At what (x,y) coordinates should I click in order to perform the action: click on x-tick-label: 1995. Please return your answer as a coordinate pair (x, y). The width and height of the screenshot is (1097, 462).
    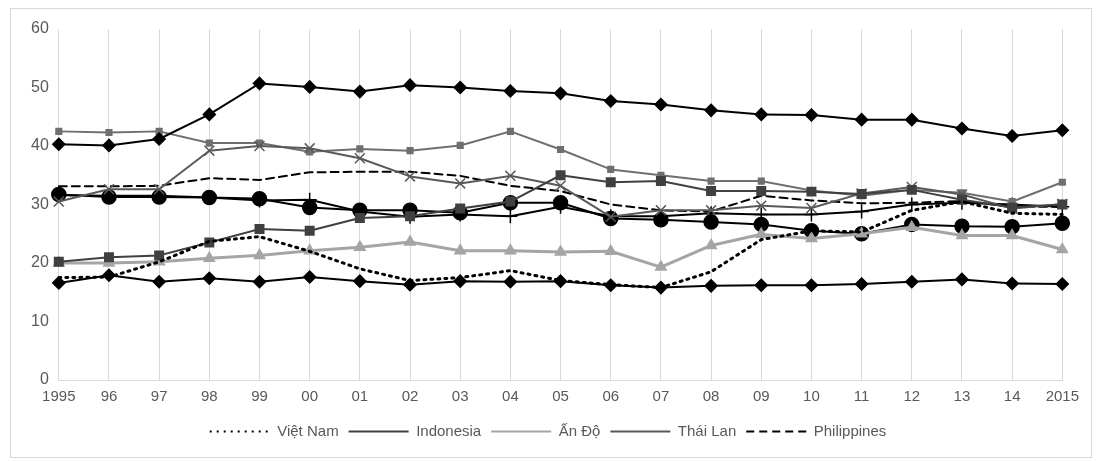
    Looking at the image, I should click on (59, 396).